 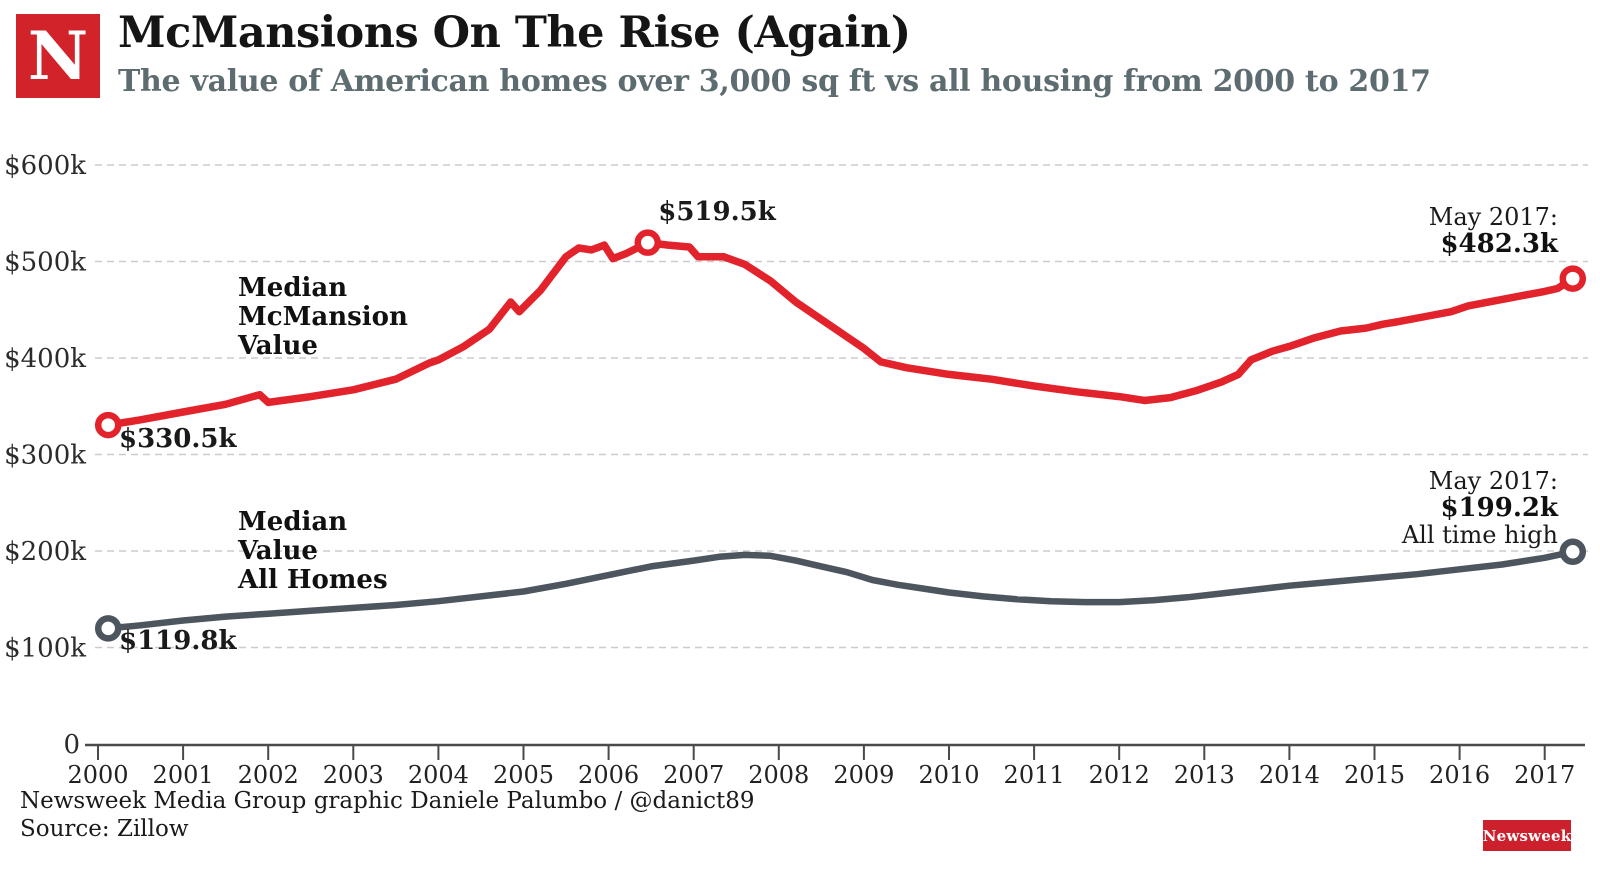 What do you see at coordinates (778, 775) in the screenshot?
I see `x-tick-label: 2008` at bounding box center [778, 775].